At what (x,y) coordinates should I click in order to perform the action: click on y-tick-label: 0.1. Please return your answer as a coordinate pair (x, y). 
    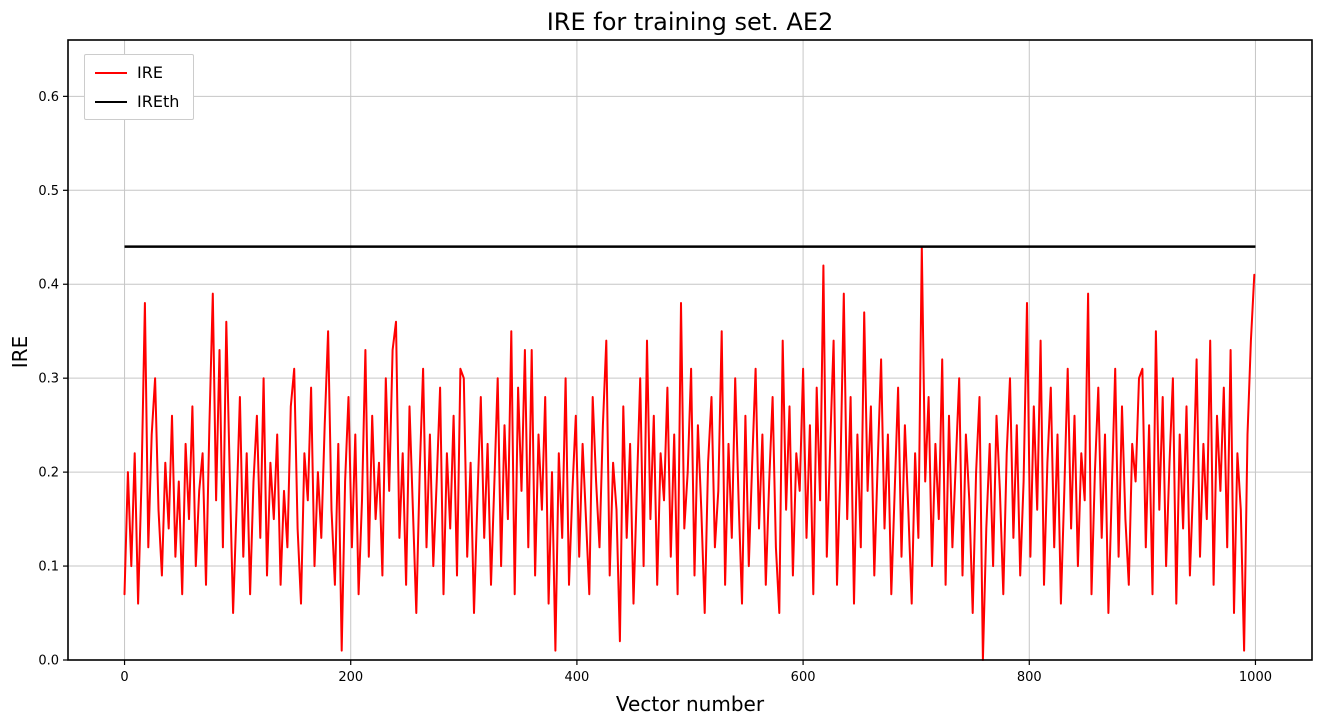
    Looking at the image, I should click on (48, 567).